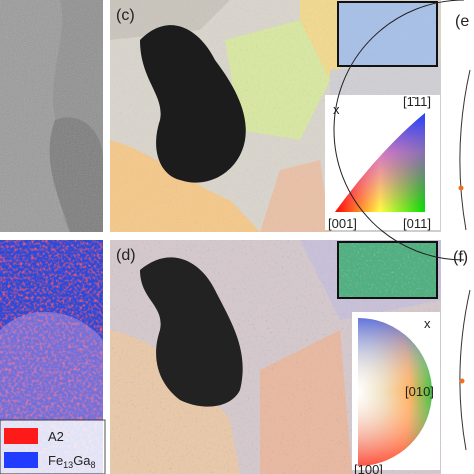 Image resolution: width=474 pixels, height=474 pixels. What do you see at coordinates (417, 223) in the screenshot?
I see `ipf-corner: [011]` at bounding box center [417, 223].